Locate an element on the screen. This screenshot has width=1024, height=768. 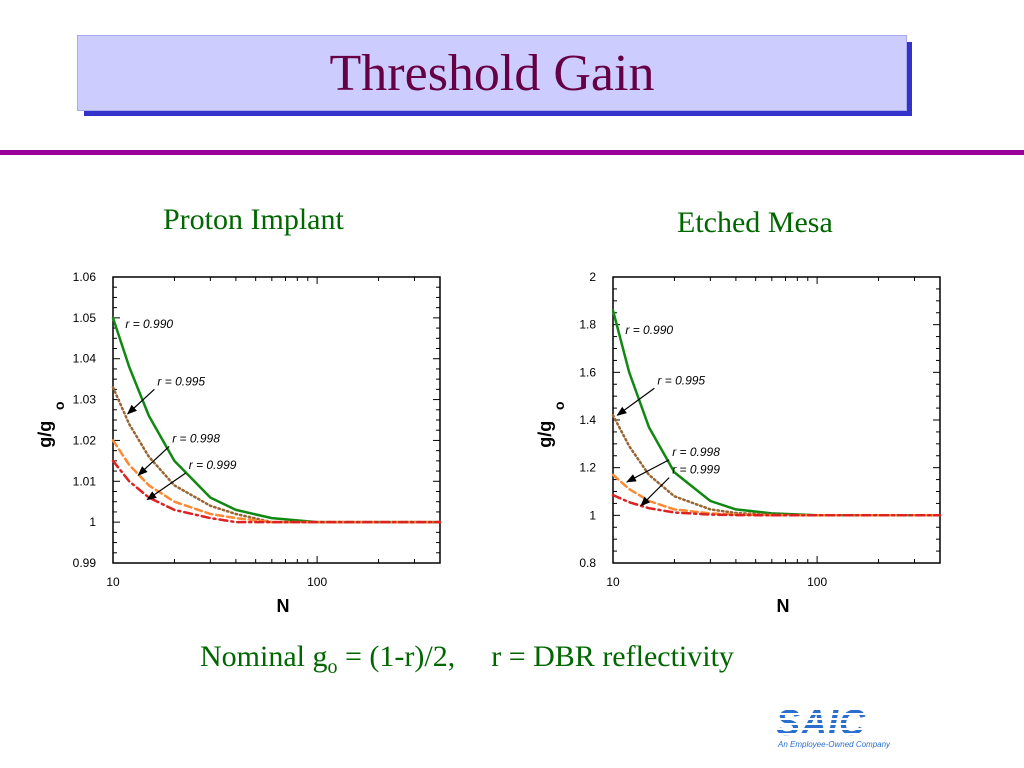
title-box: Threshold Gain is located at coordinates (492, 73).